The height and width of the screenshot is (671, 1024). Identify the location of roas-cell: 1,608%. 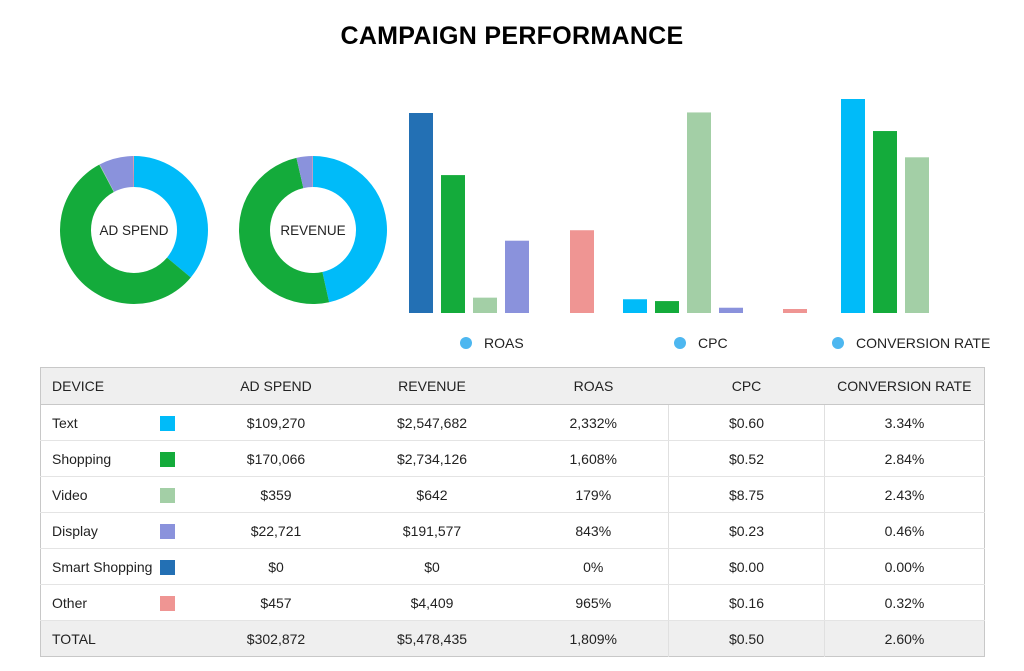
(593, 458).